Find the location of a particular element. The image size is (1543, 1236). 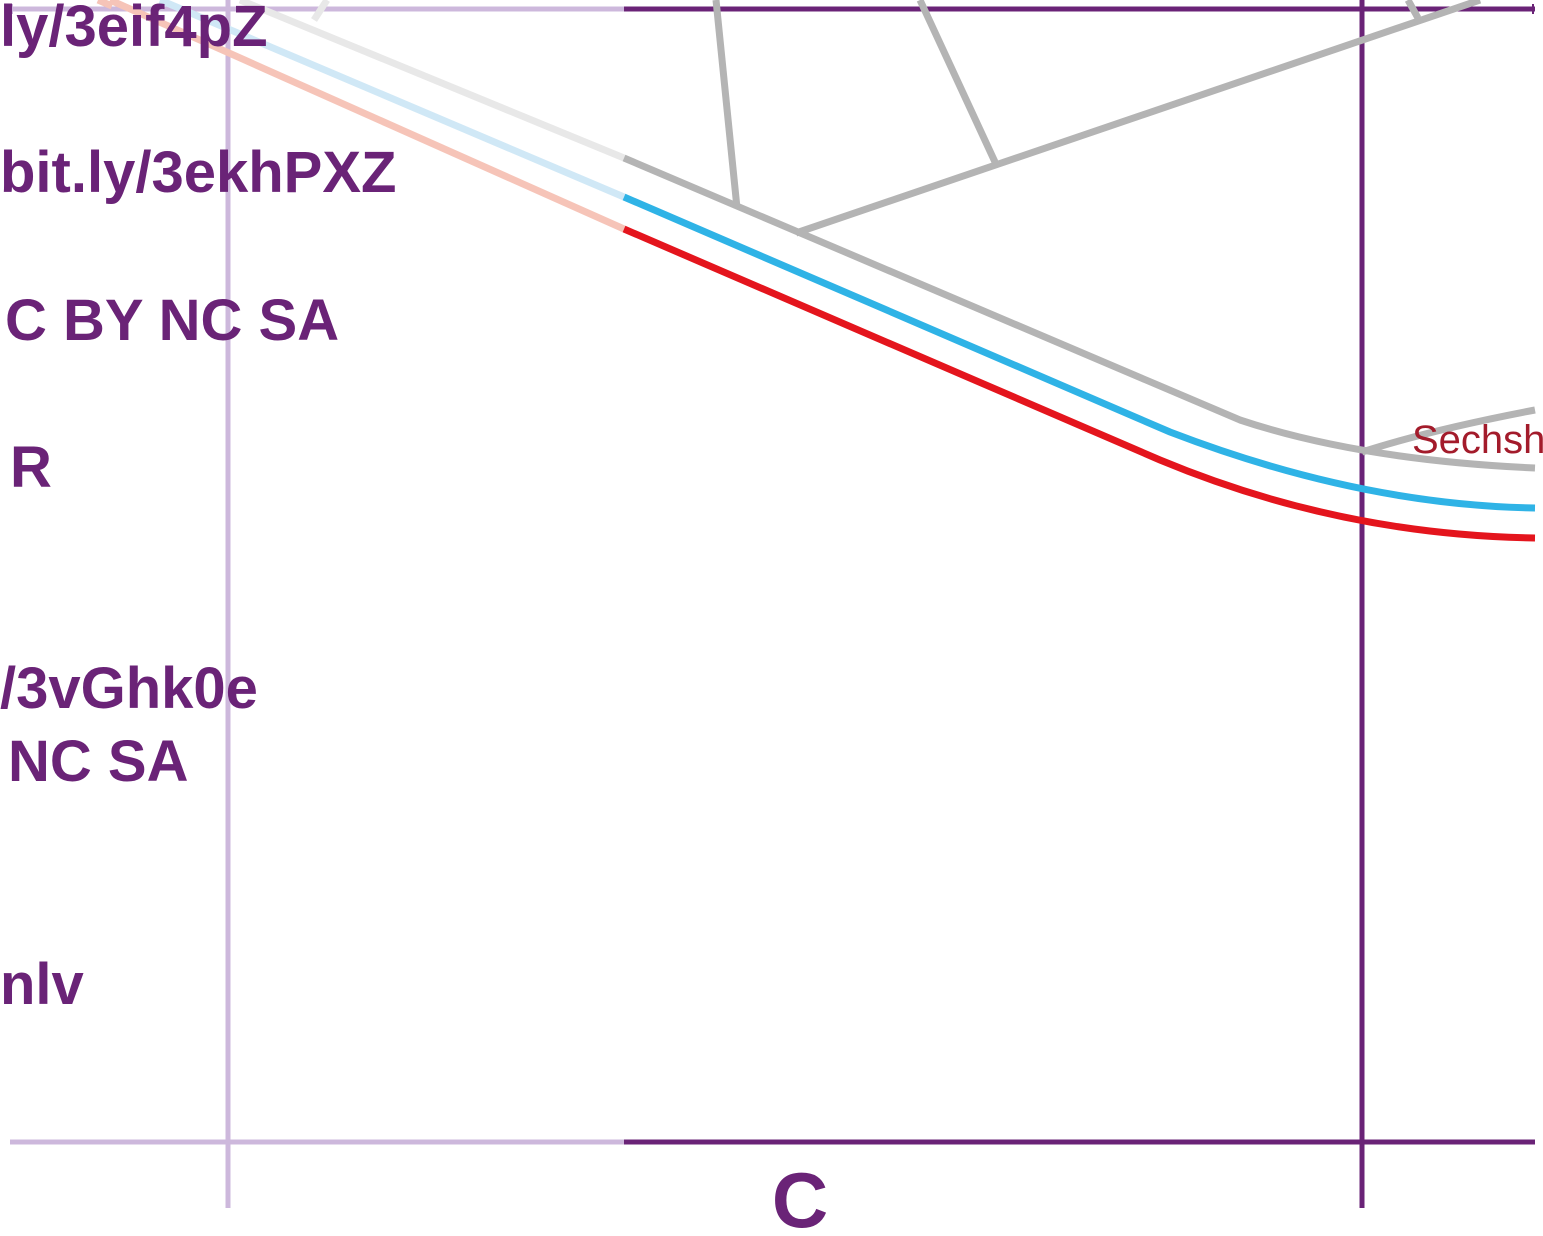

credit-line-2: bit.ly/3ekhPXZ is located at coordinates (198, 172).